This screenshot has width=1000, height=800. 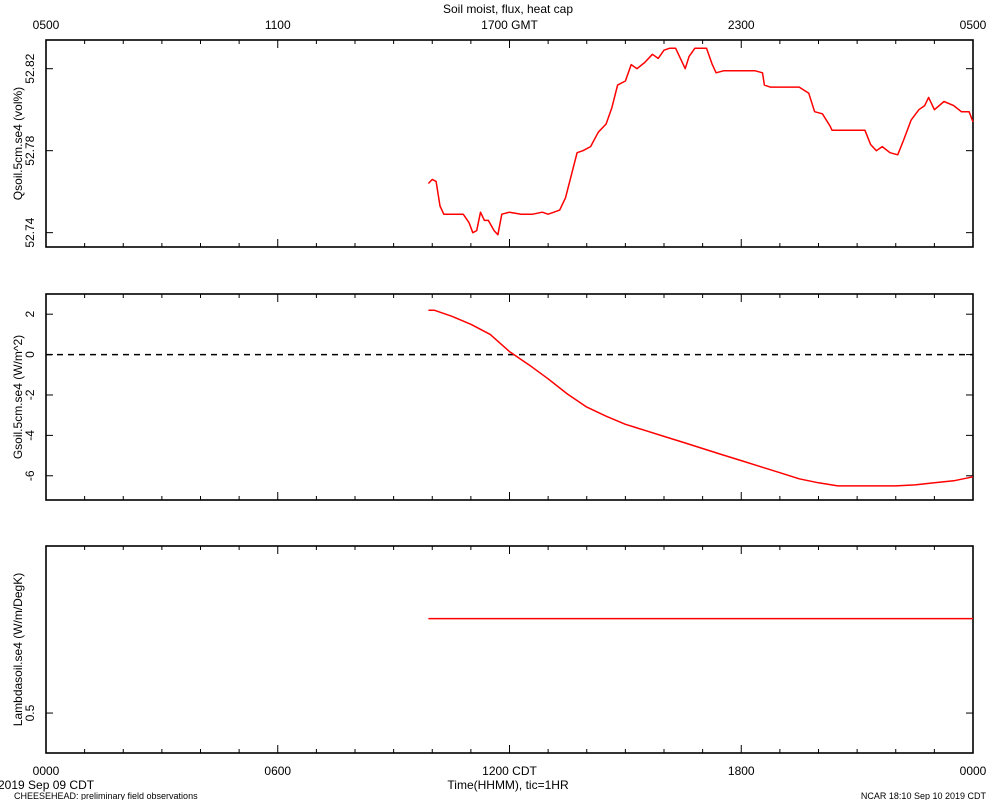 I want to click on bottom-axis-tick-label: 1200 CDT, so click(x=509, y=771).